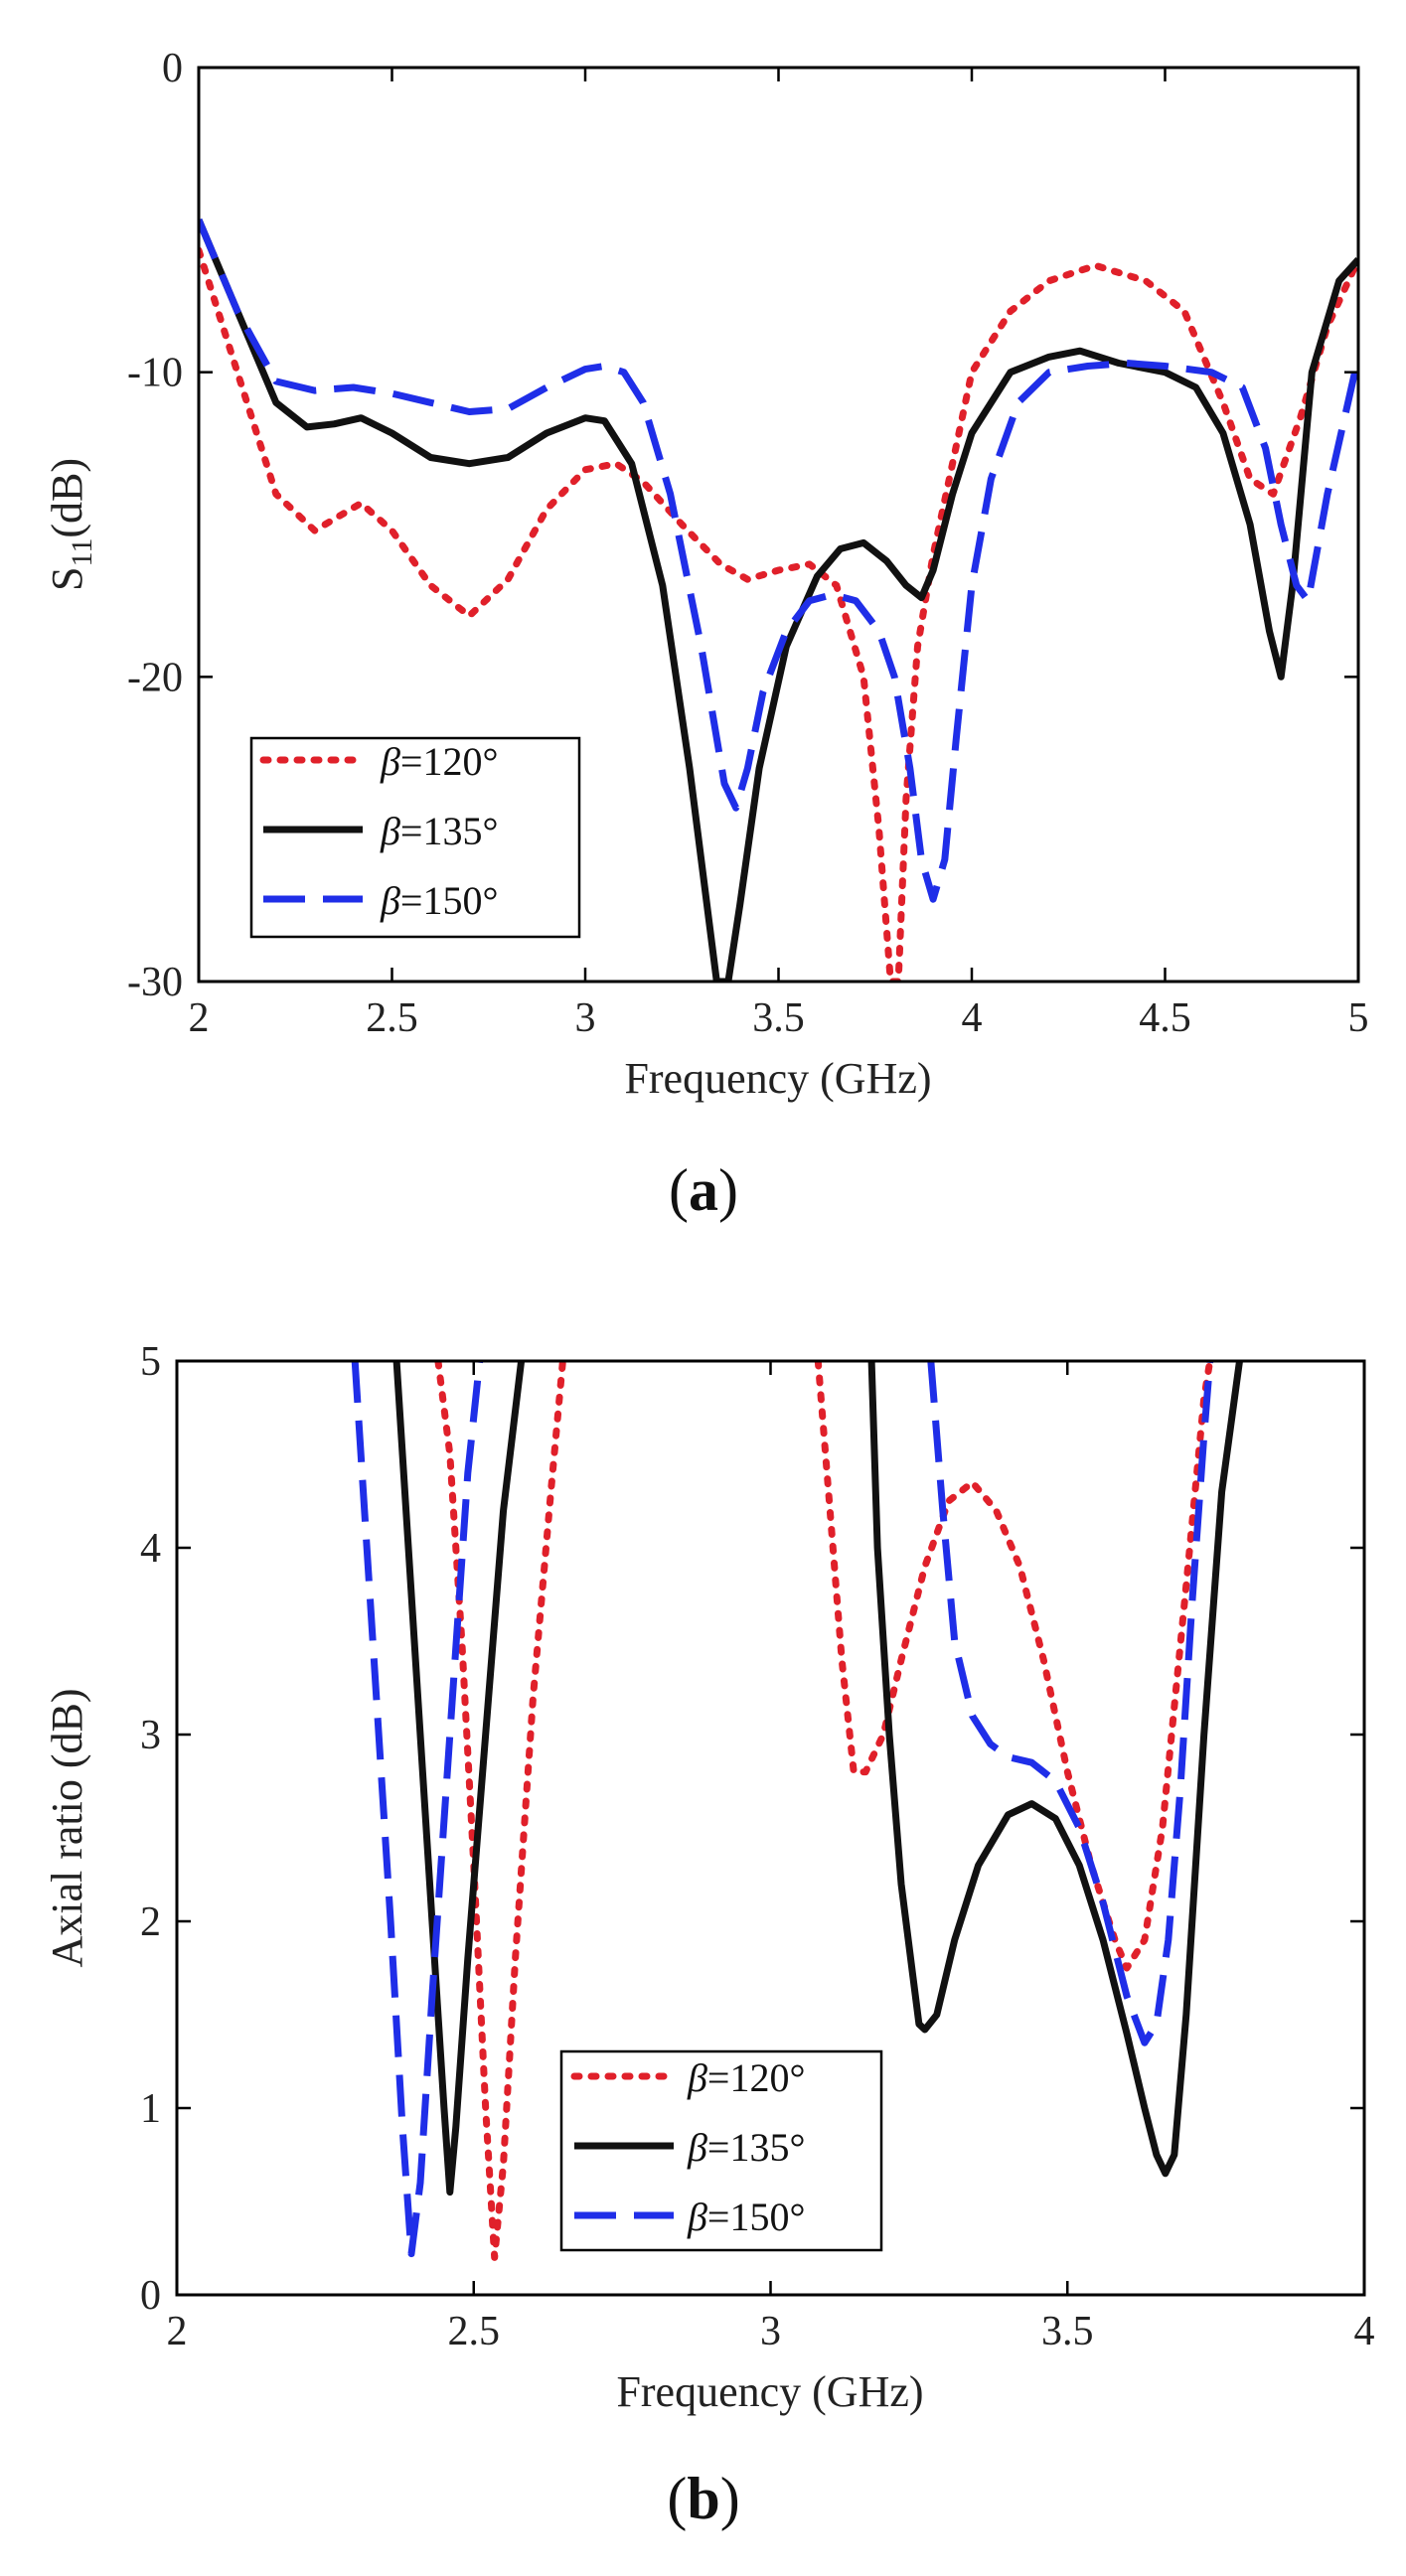 This screenshot has height=2576, width=1406. What do you see at coordinates (155, 677) in the screenshot?
I see `panel-a-y-tick-label: -20` at bounding box center [155, 677].